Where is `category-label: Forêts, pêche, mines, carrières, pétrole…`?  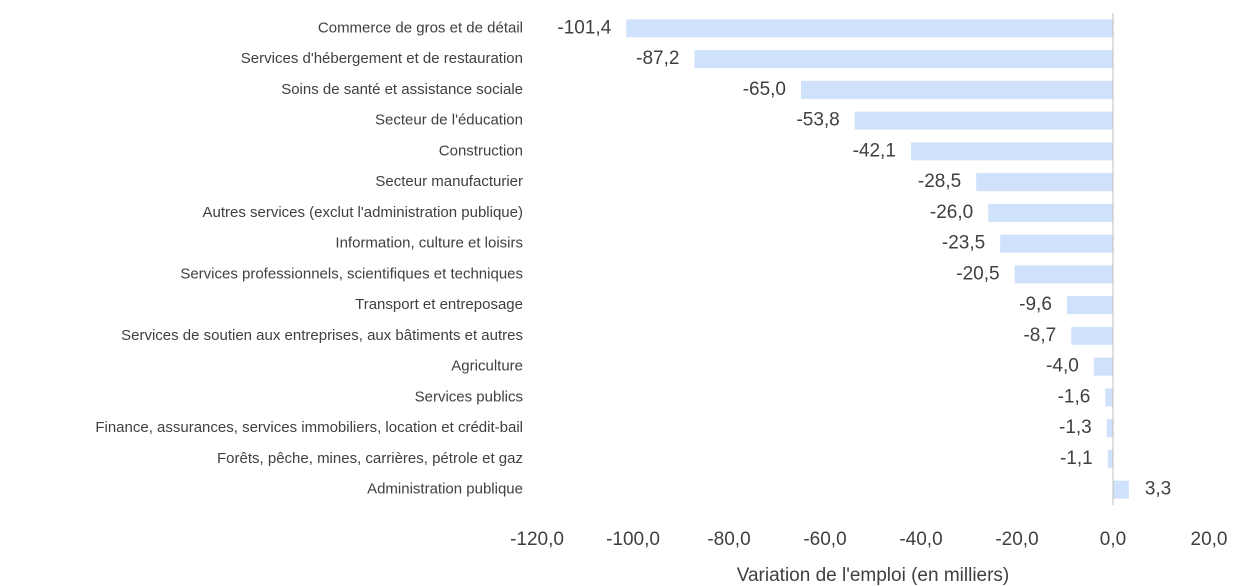 category-label: Forêts, pêche, mines, carrières, pétrole… is located at coordinates (370, 458).